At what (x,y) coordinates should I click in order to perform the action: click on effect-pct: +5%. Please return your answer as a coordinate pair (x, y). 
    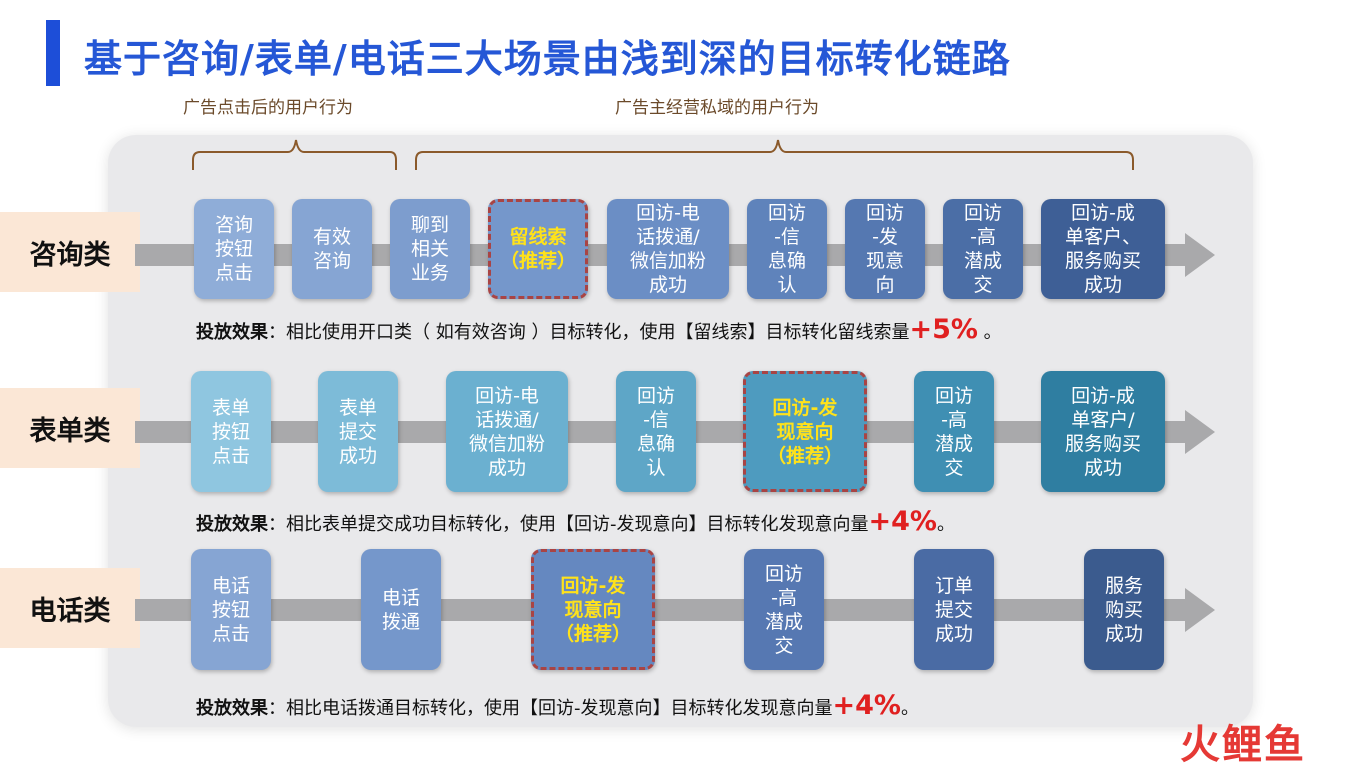
    Looking at the image, I should click on (943, 329).